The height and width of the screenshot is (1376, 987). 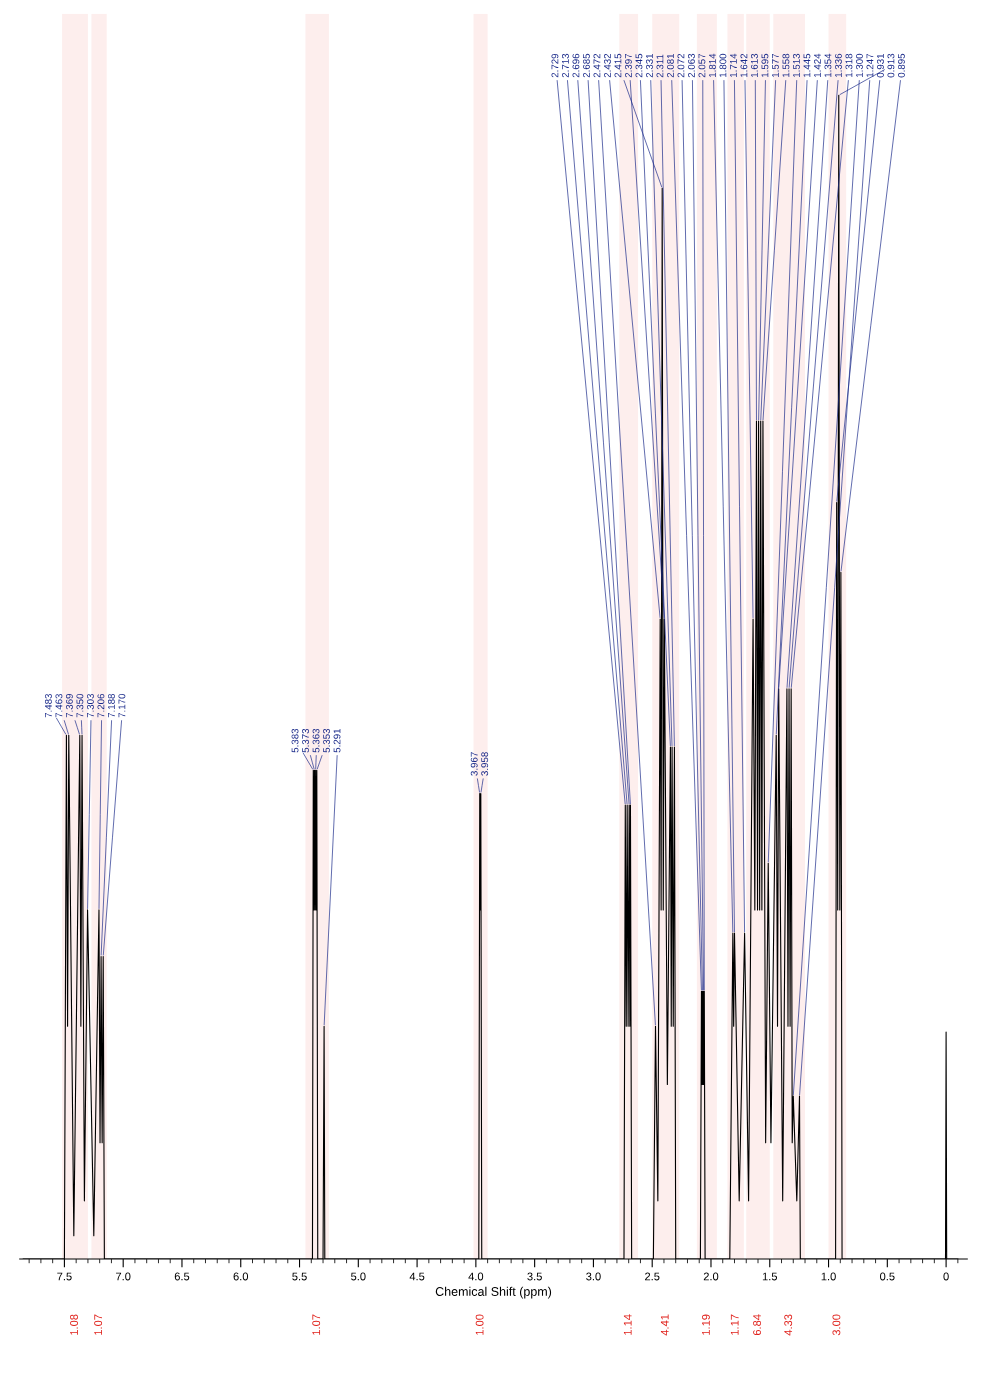 I want to click on annotation: 1.800, so click(x=723, y=65).